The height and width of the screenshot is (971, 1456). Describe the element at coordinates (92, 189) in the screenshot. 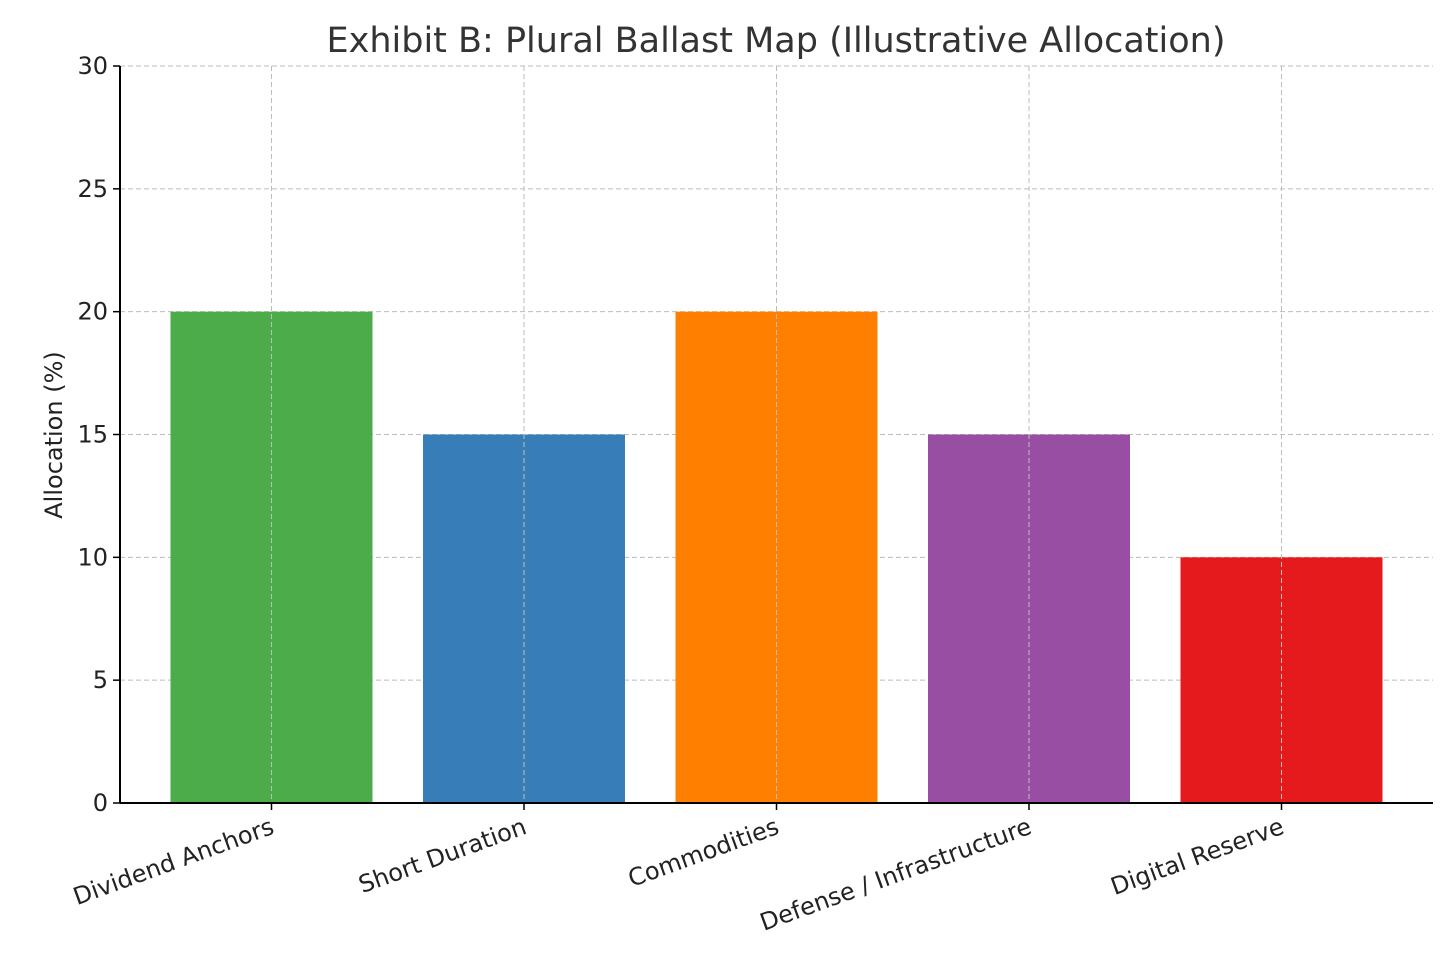

I see `y-tick-label: 25` at that location.